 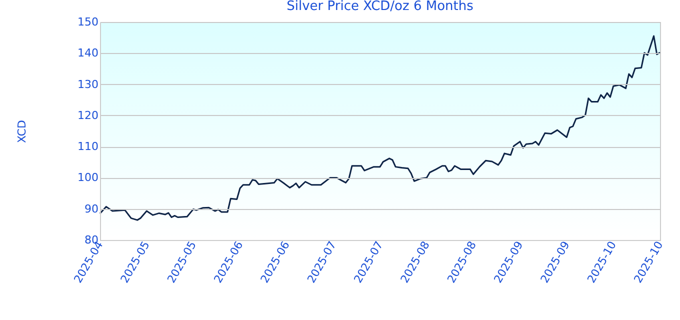 I want to click on y-tick-label: 100, so click(x=88, y=177).